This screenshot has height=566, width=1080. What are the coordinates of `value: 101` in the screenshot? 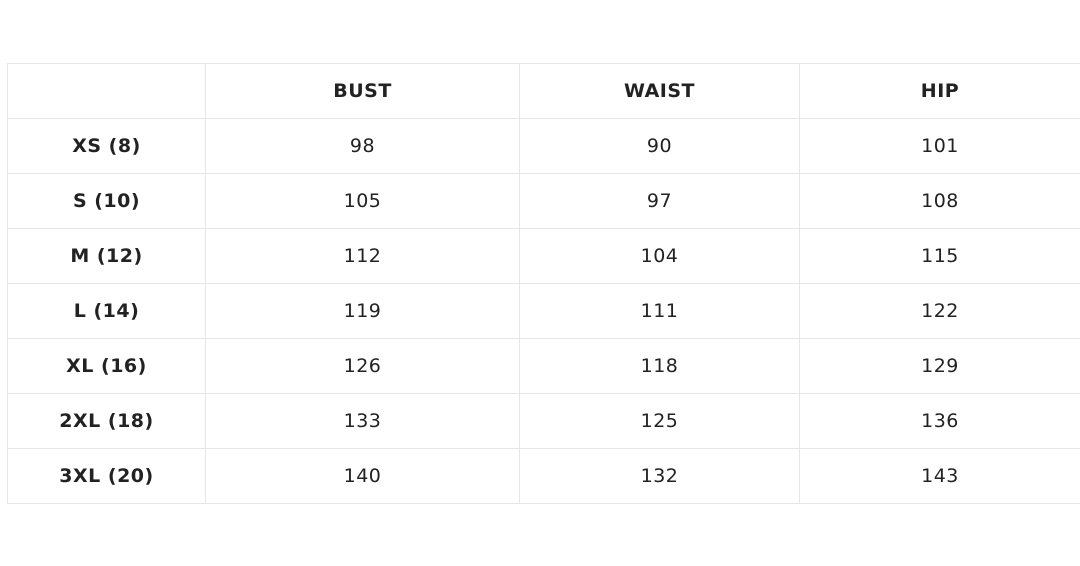 It's located at (939, 145).